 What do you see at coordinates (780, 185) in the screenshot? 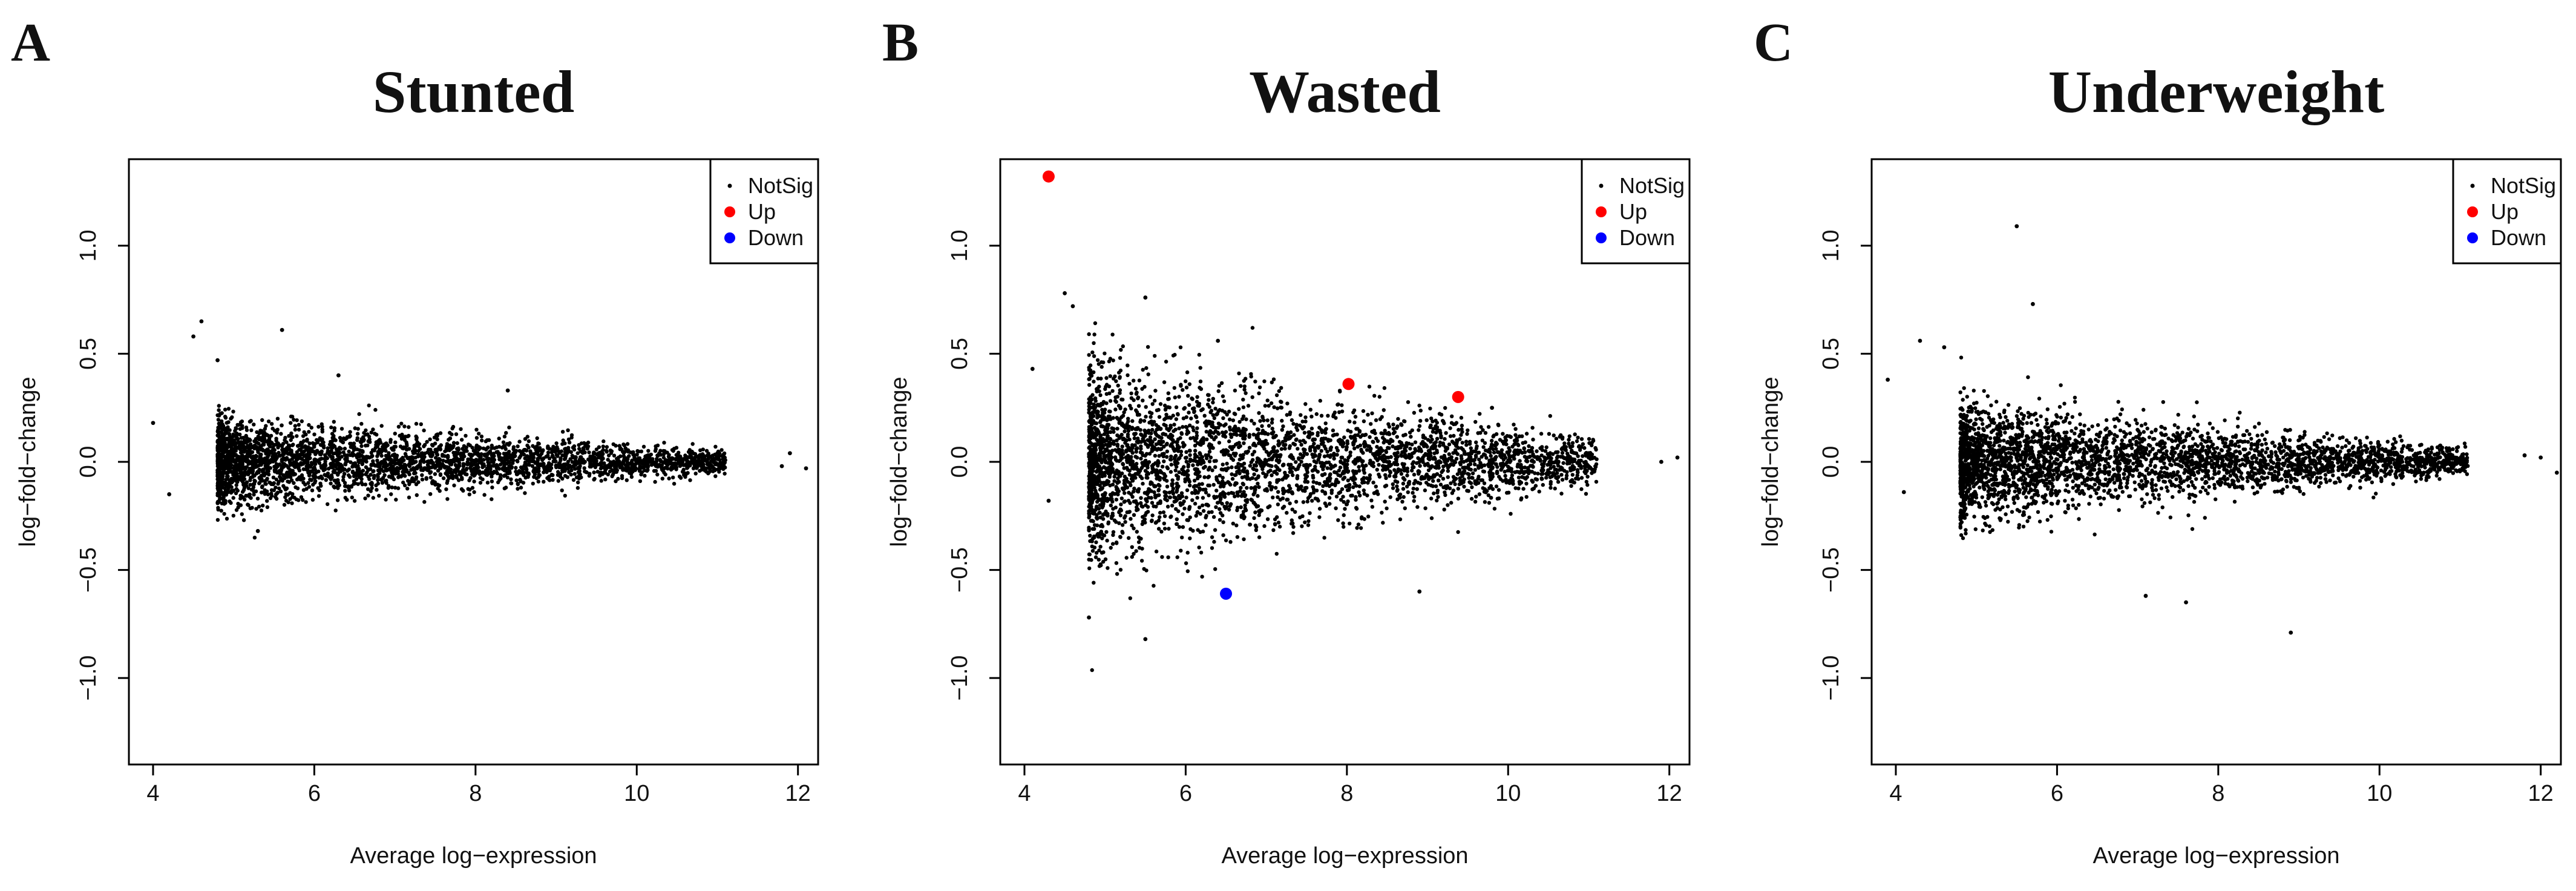
I see `legend-label-notsig: NotSig` at bounding box center [780, 185].